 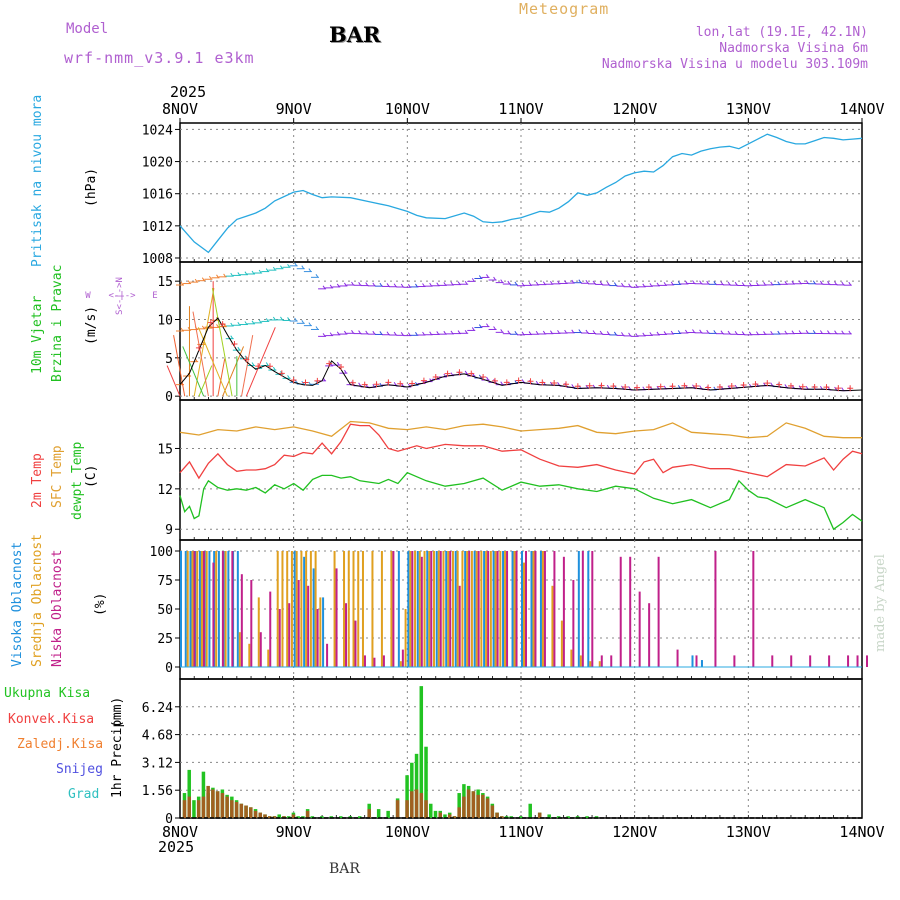 I want to click on y-tick-label-temperature: 15, so click(x=165, y=449).